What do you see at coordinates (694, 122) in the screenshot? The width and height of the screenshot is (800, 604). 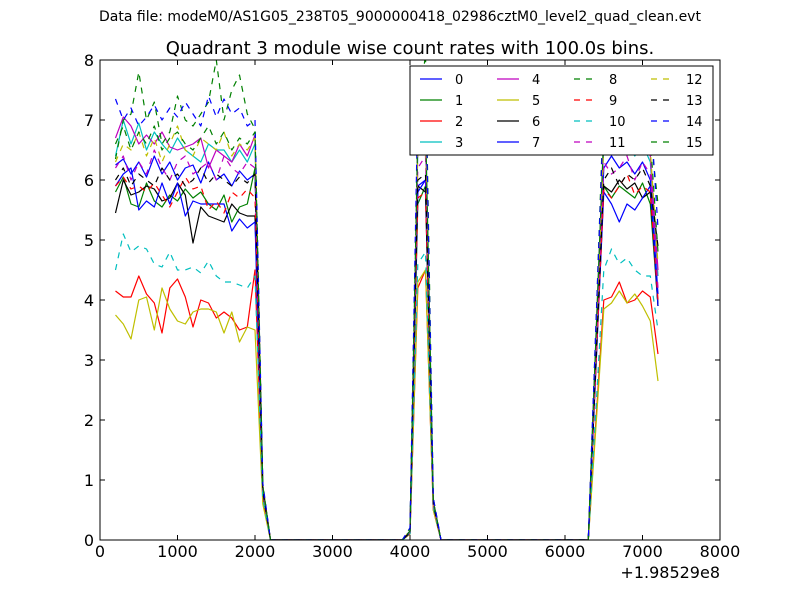 I see `legend-label: 14` at bounding box center [694, 122].